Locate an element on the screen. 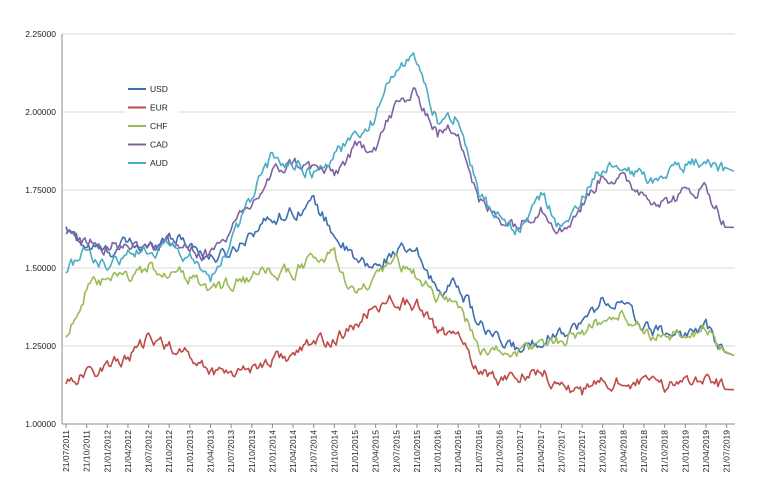 Image resolution: width=773 pixels, height=500 pixels. x-tick-label: 21/01/2015 is located at coordinates (355, 451).